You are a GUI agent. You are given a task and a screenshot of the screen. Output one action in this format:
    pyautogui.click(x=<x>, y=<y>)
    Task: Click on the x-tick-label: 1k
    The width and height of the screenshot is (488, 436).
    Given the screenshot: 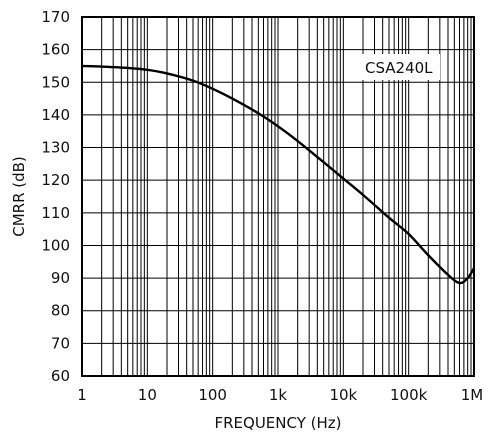 What is the action you would take?
    pyautogui.click(x=278, y=395)
    